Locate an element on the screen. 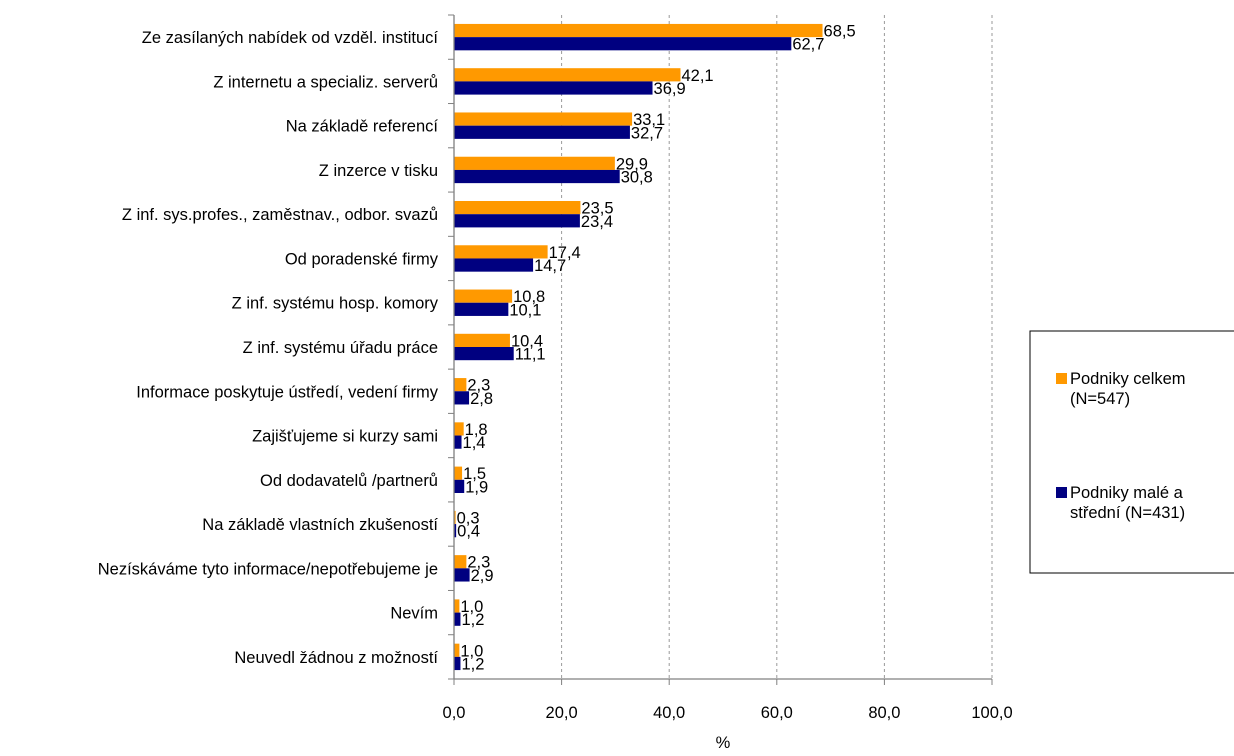  data-label-celkem: 17,4 is located at coordinates (565, 253).